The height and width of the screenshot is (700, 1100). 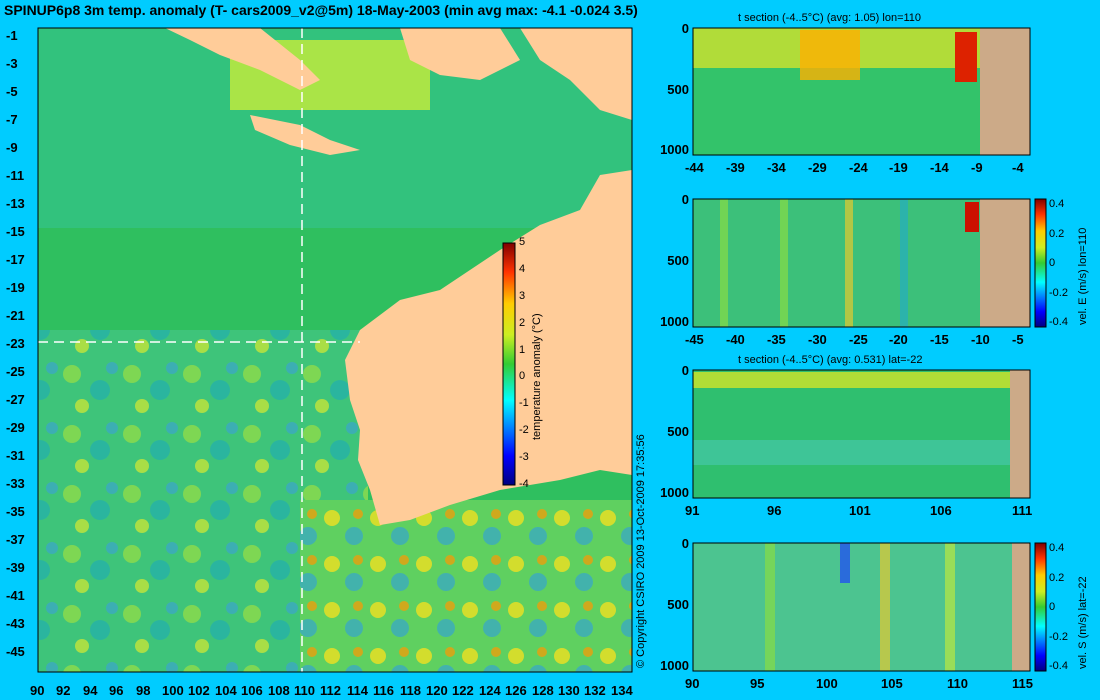 What do you see at coordinates (15, 651) in the screenshot?
I see `main-y-tick: -45` at bounding box center [15, 651].